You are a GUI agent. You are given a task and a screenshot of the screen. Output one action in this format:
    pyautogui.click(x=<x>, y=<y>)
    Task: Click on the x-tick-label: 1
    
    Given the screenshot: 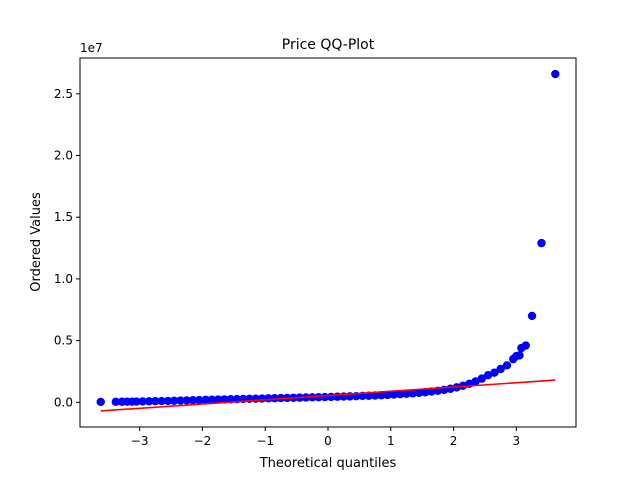 What is the action you would take?
    pyautogui.click(x=391, y=441)
    